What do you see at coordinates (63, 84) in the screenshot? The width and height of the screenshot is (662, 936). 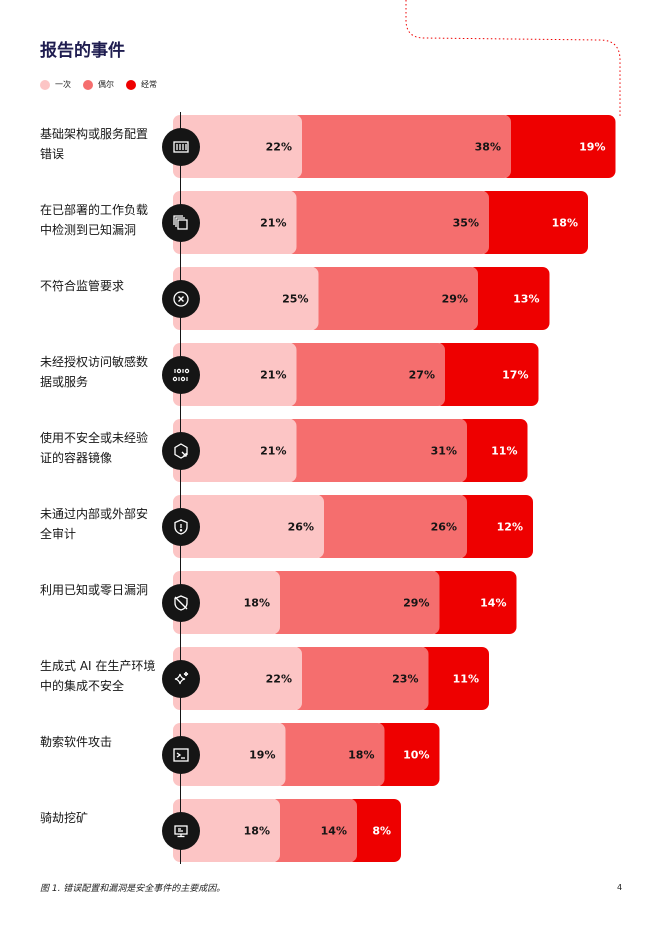 I see `legend-label-once: 一次` at bounding box center [63, 84].